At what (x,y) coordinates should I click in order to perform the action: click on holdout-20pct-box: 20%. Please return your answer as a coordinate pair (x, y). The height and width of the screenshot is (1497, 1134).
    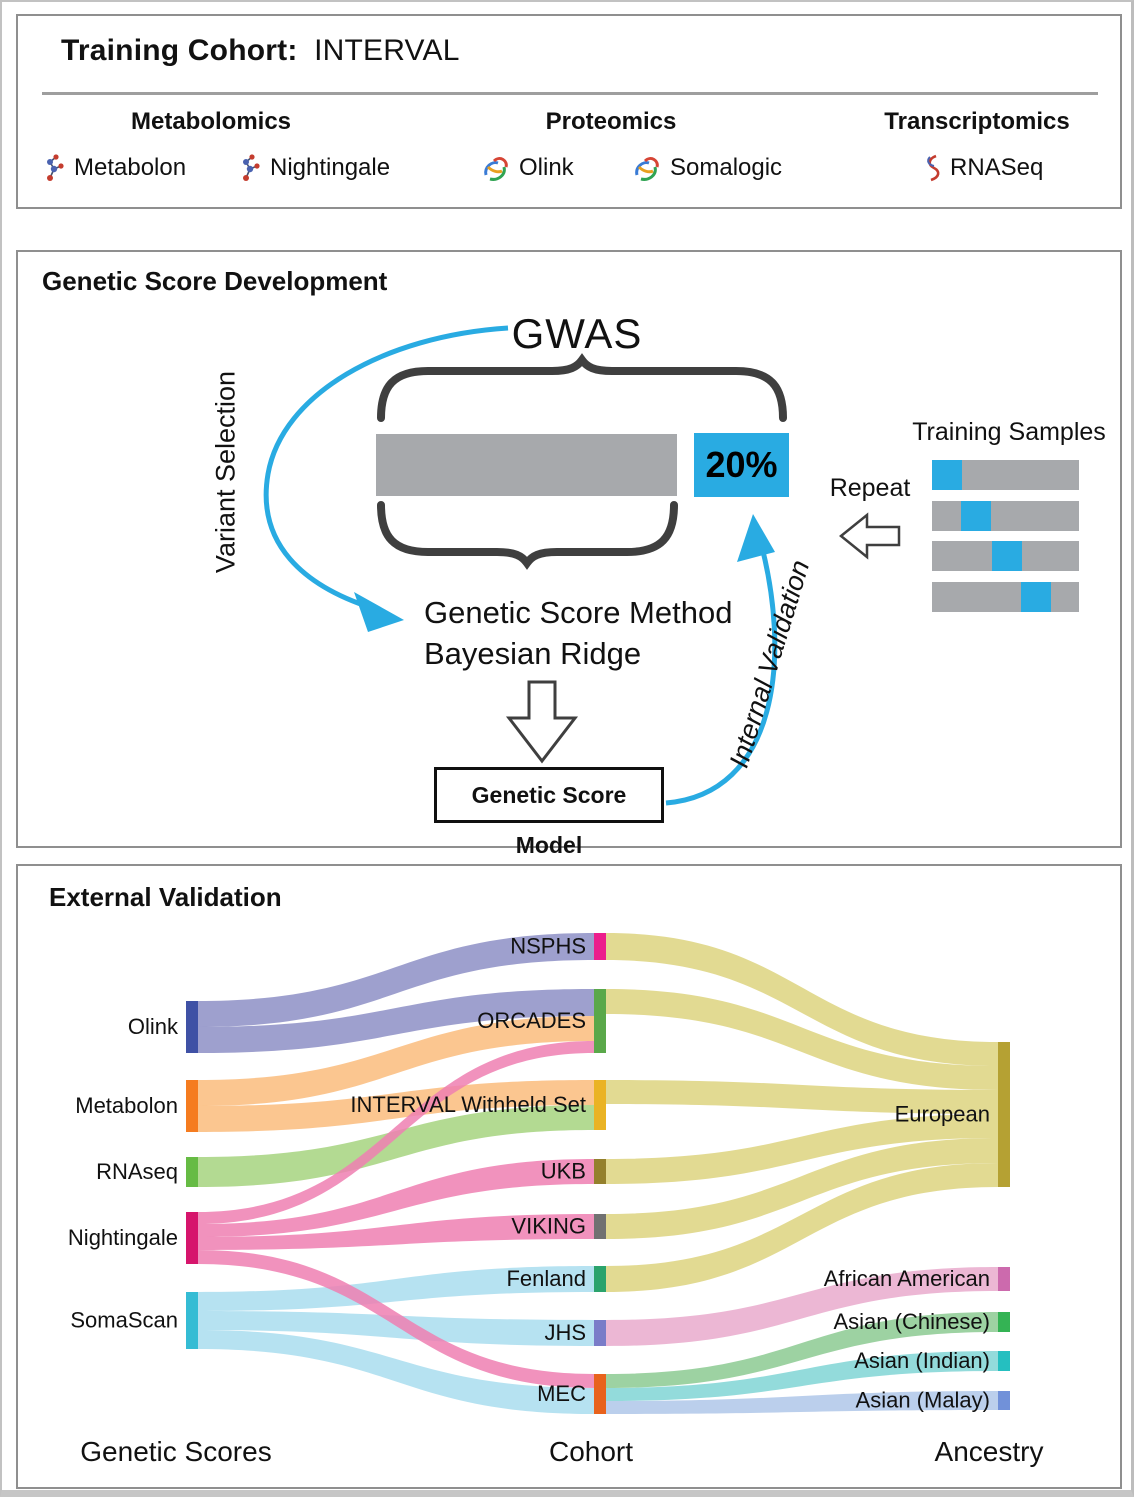
    Looking at the image, I should click on (741, 465).